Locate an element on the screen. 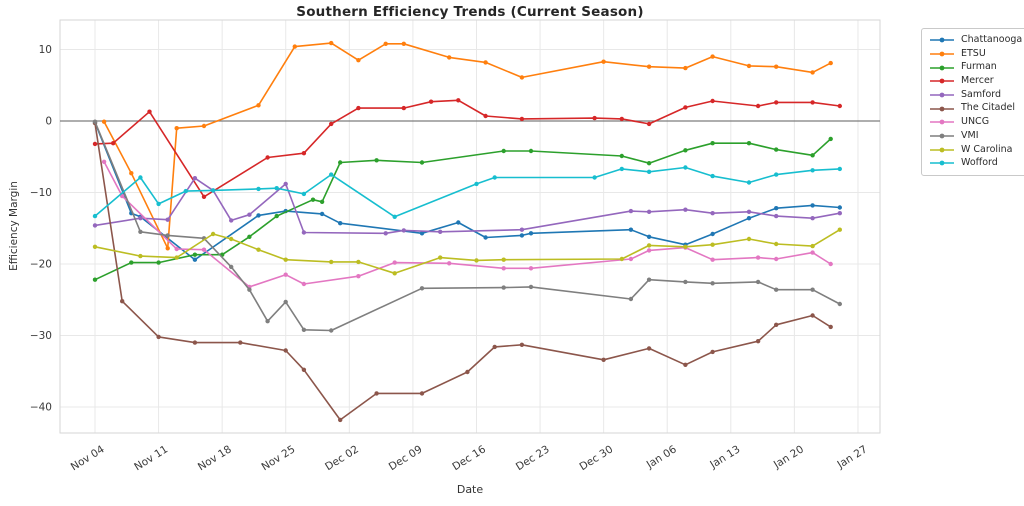 The height and width of the screenshot is (506, 1024). legend-label: Samford is located at coordinates (981, 94).